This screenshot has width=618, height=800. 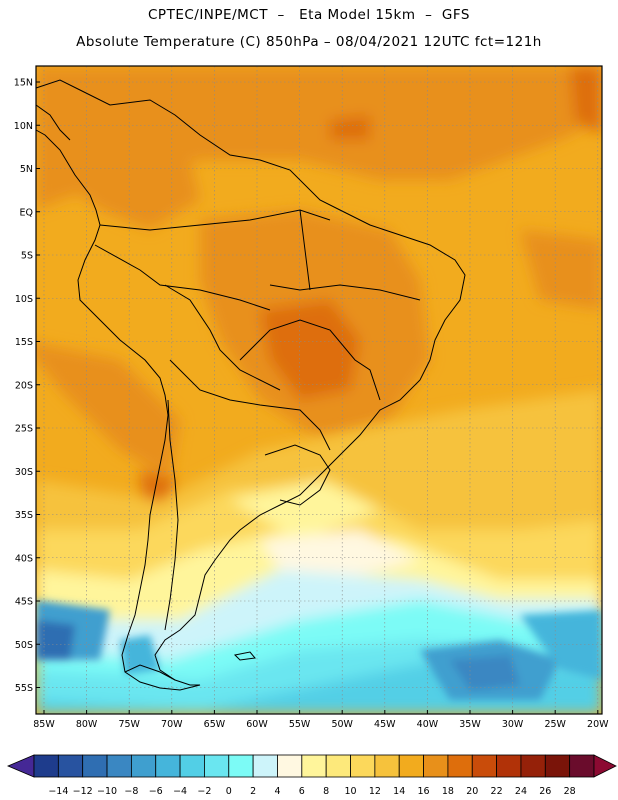 I want to click on colorbar-label: −4, so click(x=180, y=791).